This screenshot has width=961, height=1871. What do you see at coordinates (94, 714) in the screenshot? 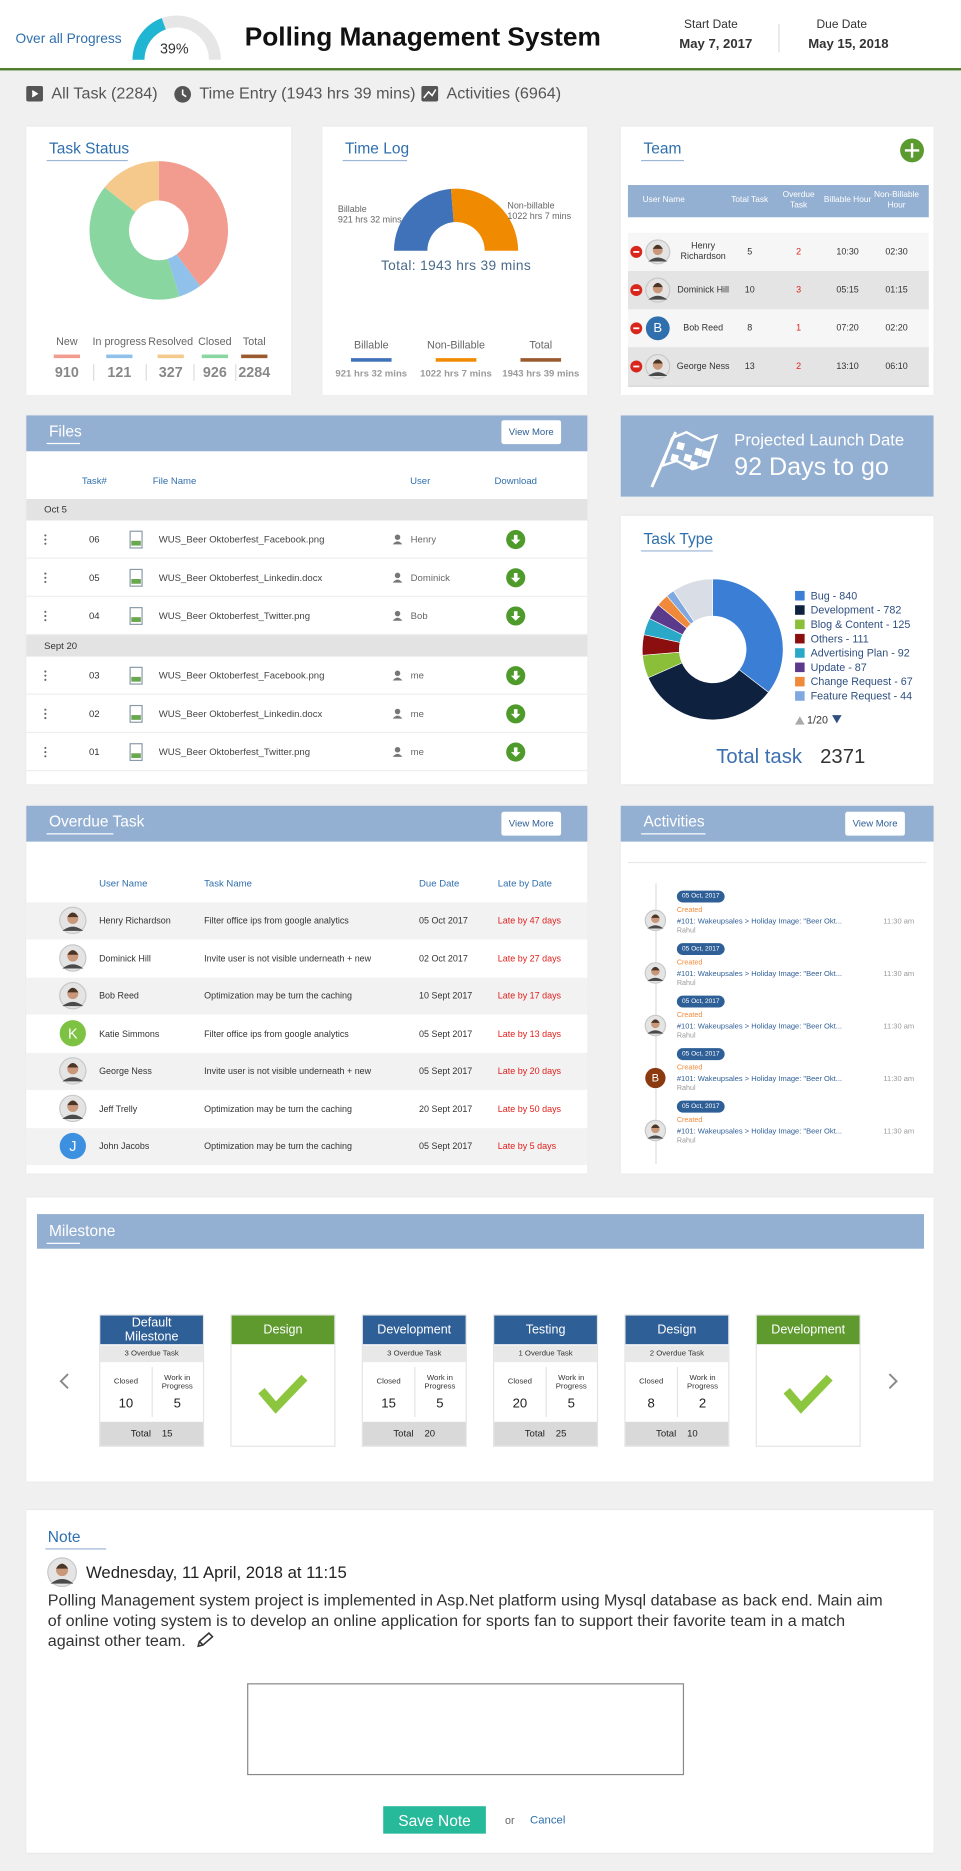
I see `task-number: 02` at bounding box center [94, 714].